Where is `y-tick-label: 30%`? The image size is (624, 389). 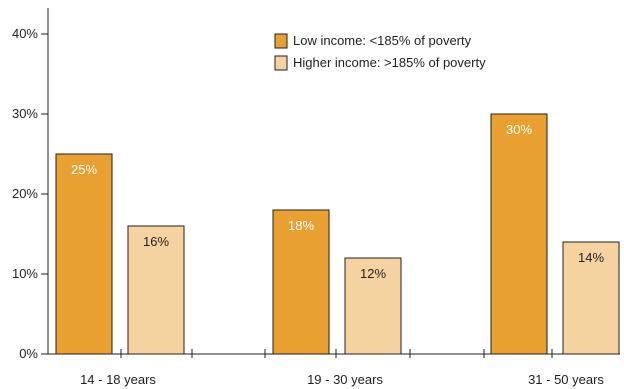
y-tick-label: 30% is located at coordinates (25, 113).